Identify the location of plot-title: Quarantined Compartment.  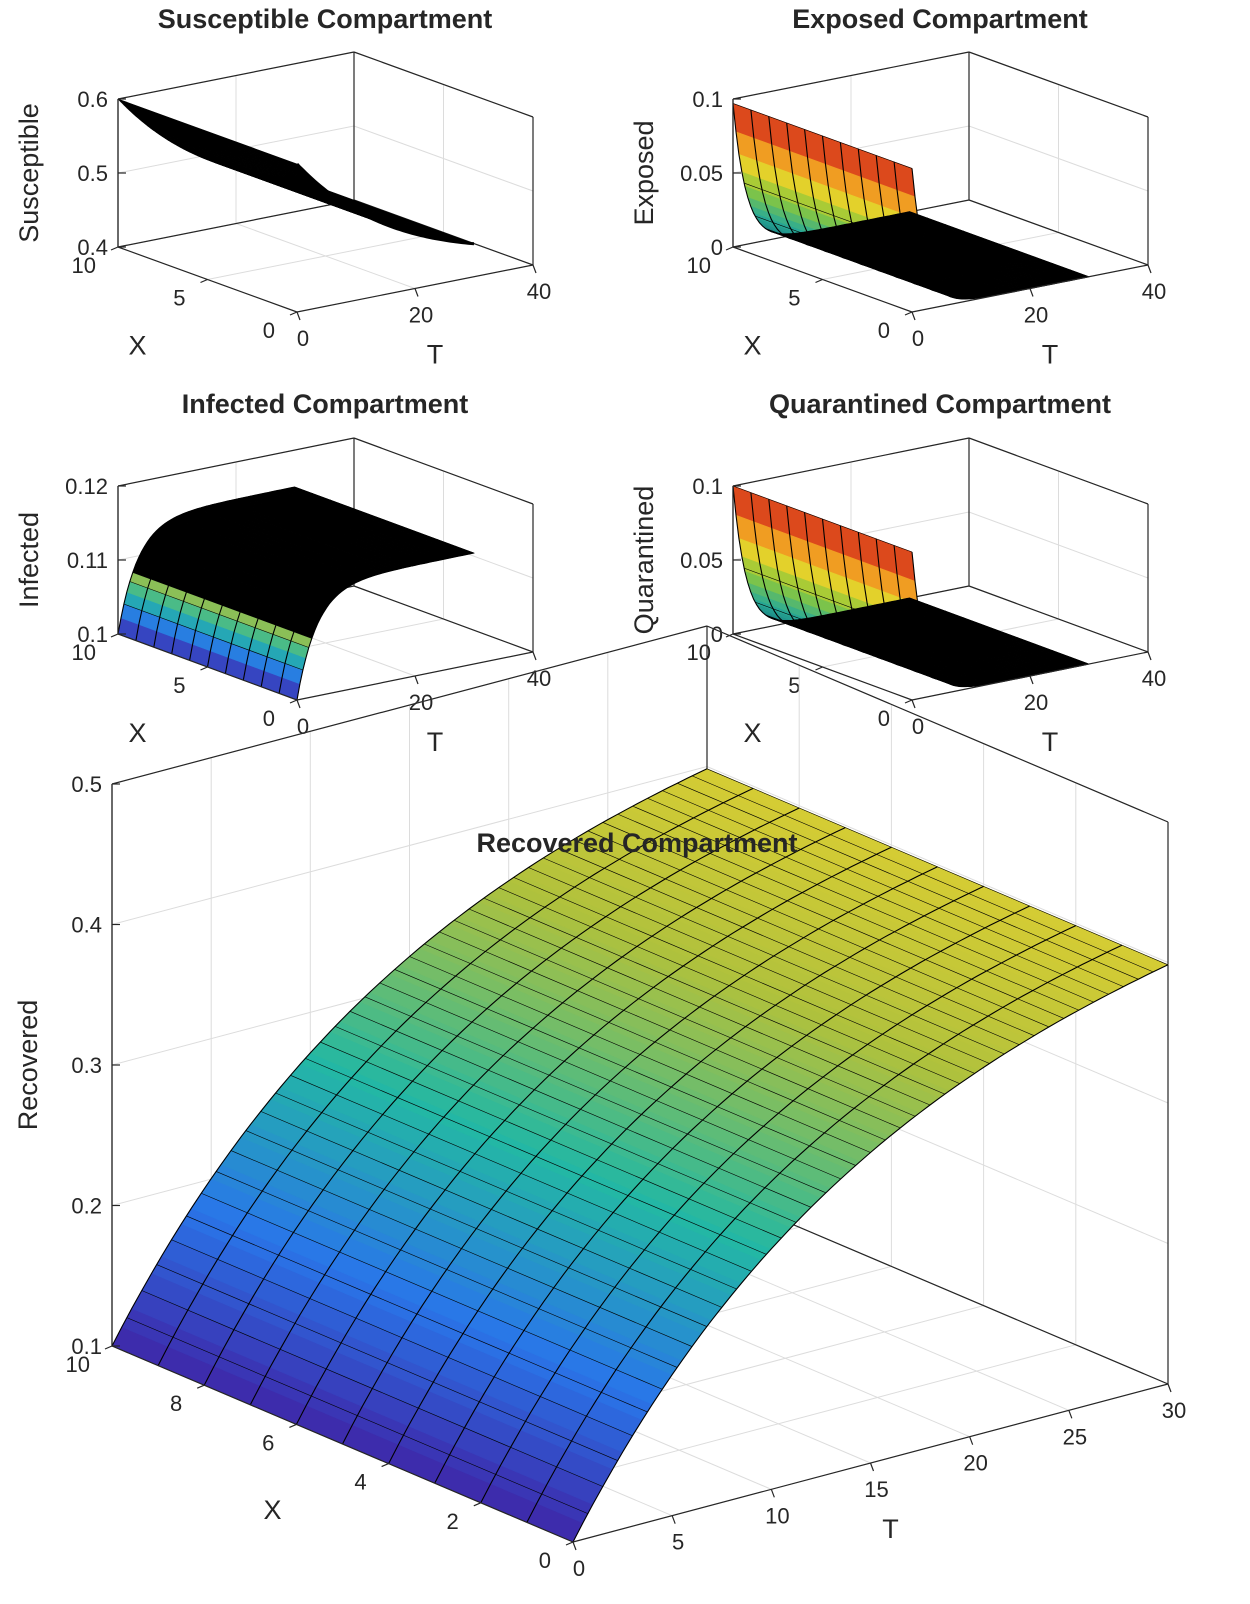
(940, 404).